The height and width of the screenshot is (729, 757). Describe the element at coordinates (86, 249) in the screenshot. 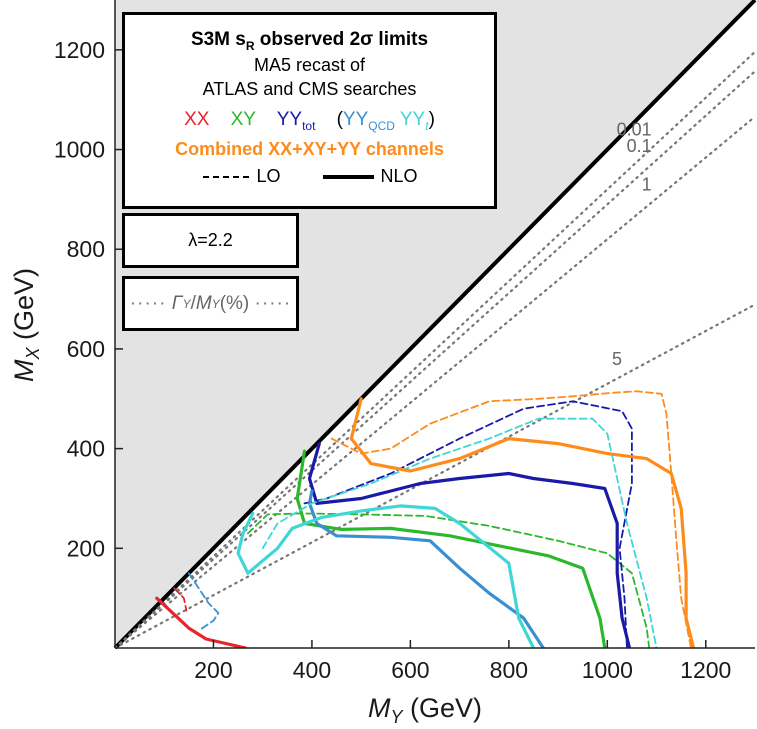

I see `y-tick-label: 800` at that location.